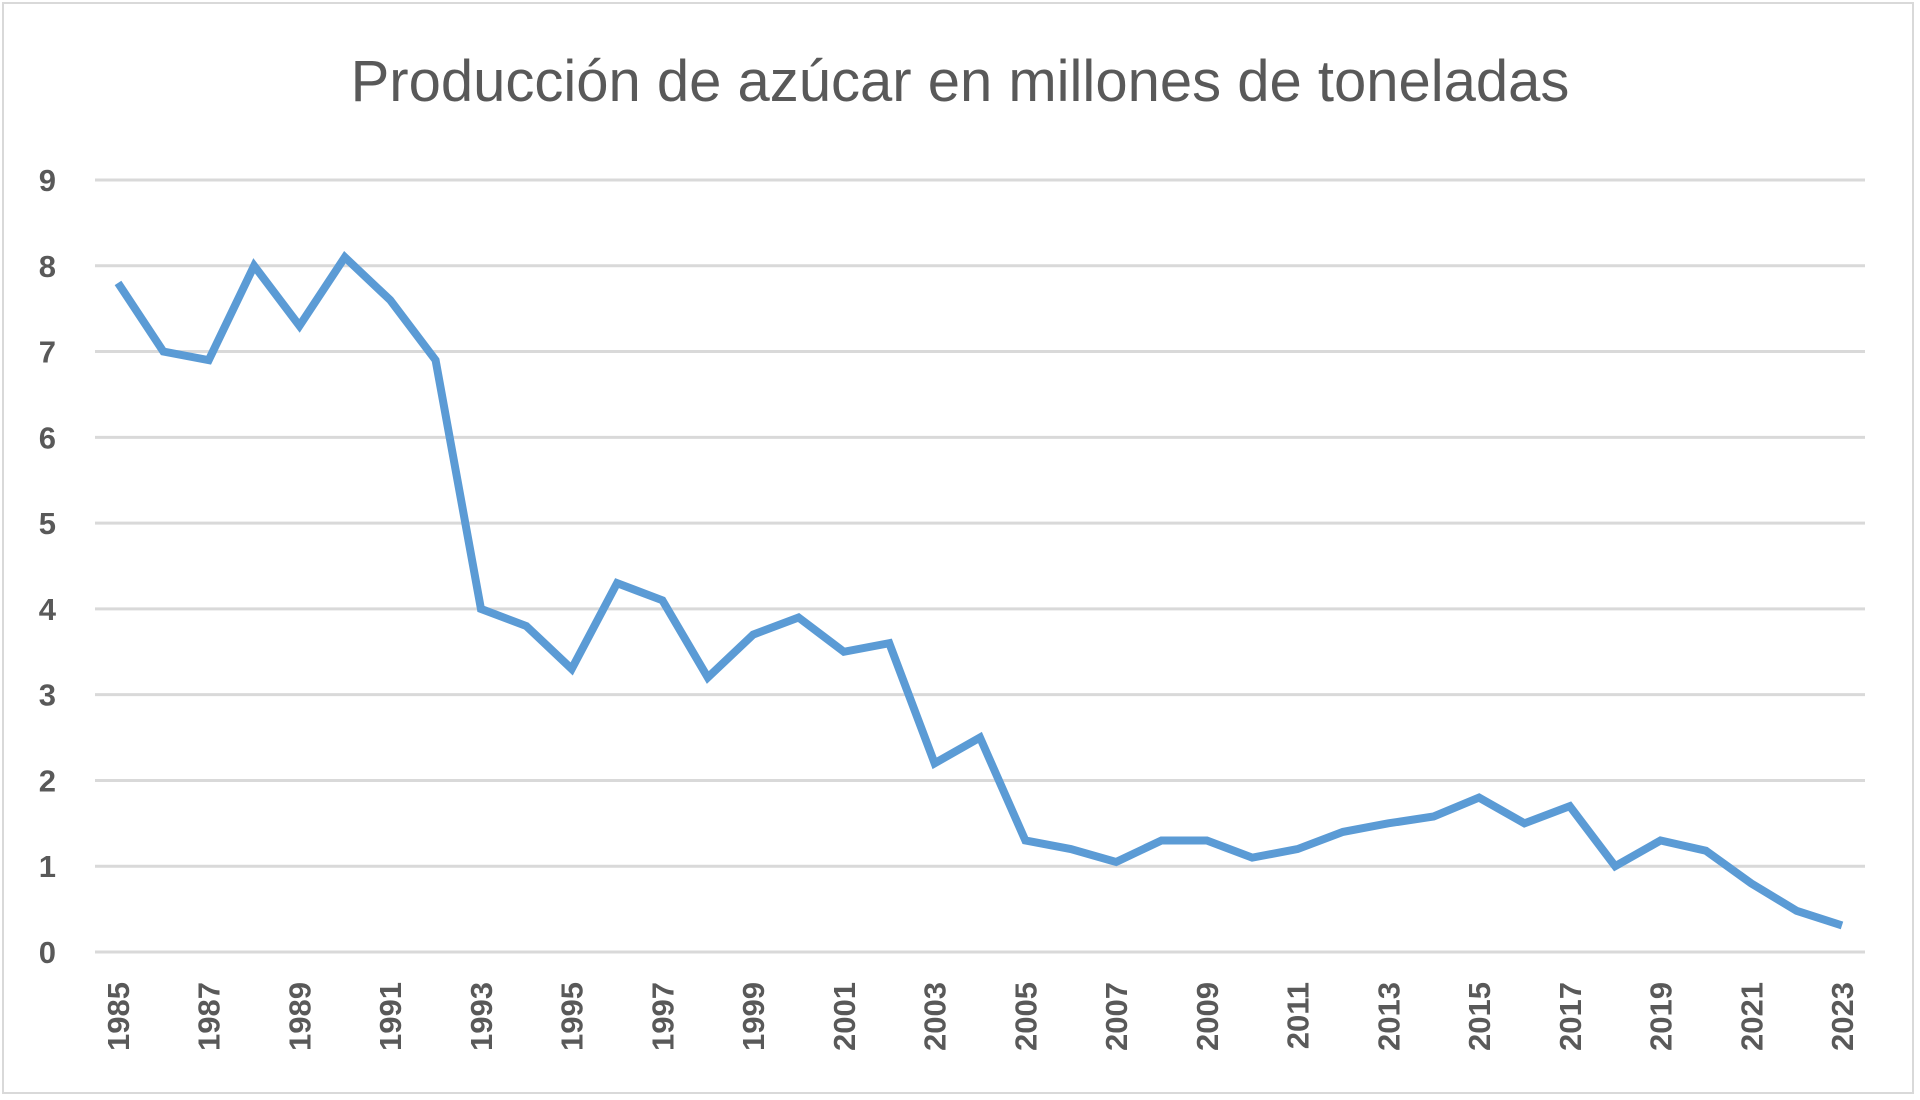  What do you see at coordinates (935, 1016) in the screenshot?
I see `x-tick-label: 2003` at bounding box center [935, 1016].